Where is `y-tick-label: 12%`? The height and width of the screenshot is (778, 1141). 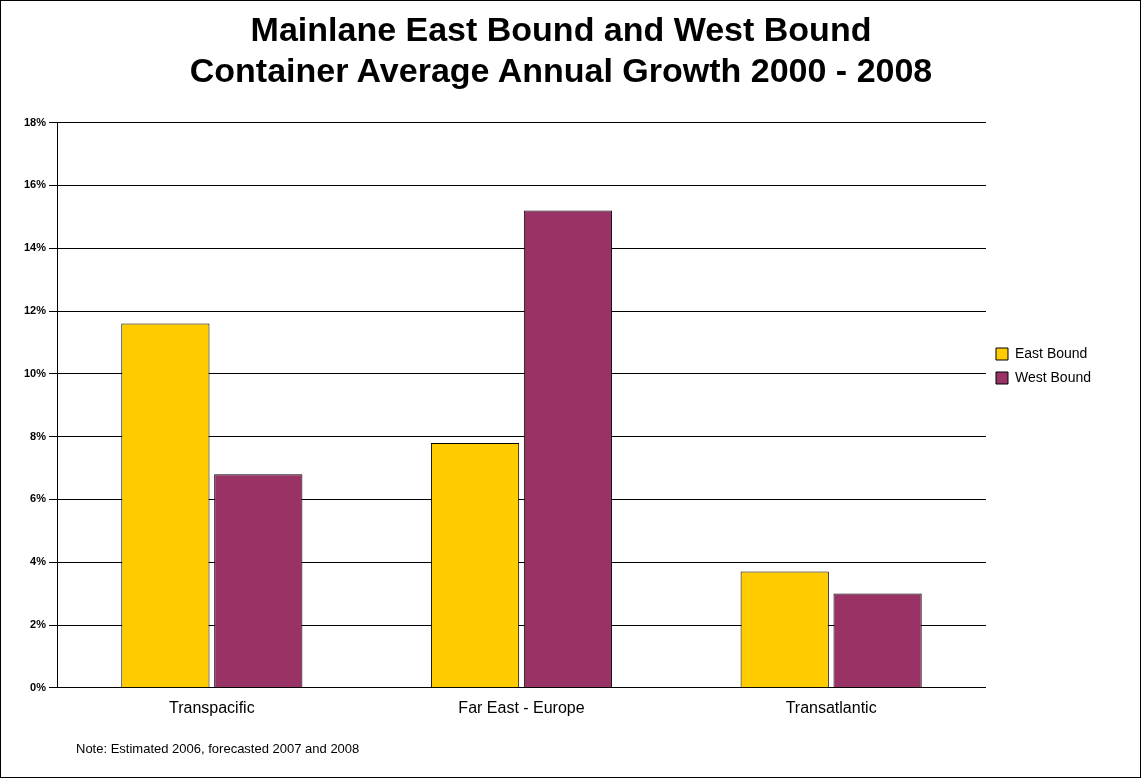 y-tick-label: 12% is located at coordinates (35, 310).